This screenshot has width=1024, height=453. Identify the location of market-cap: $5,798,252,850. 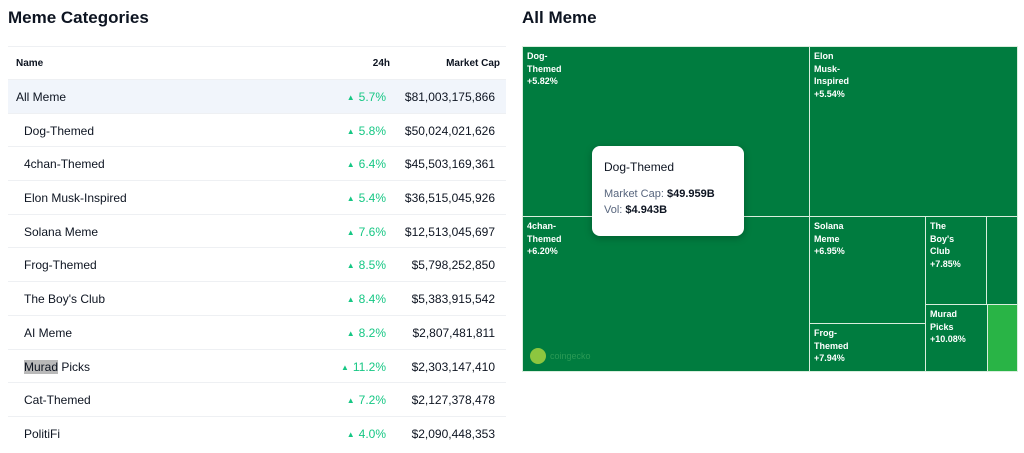
(453, 265).